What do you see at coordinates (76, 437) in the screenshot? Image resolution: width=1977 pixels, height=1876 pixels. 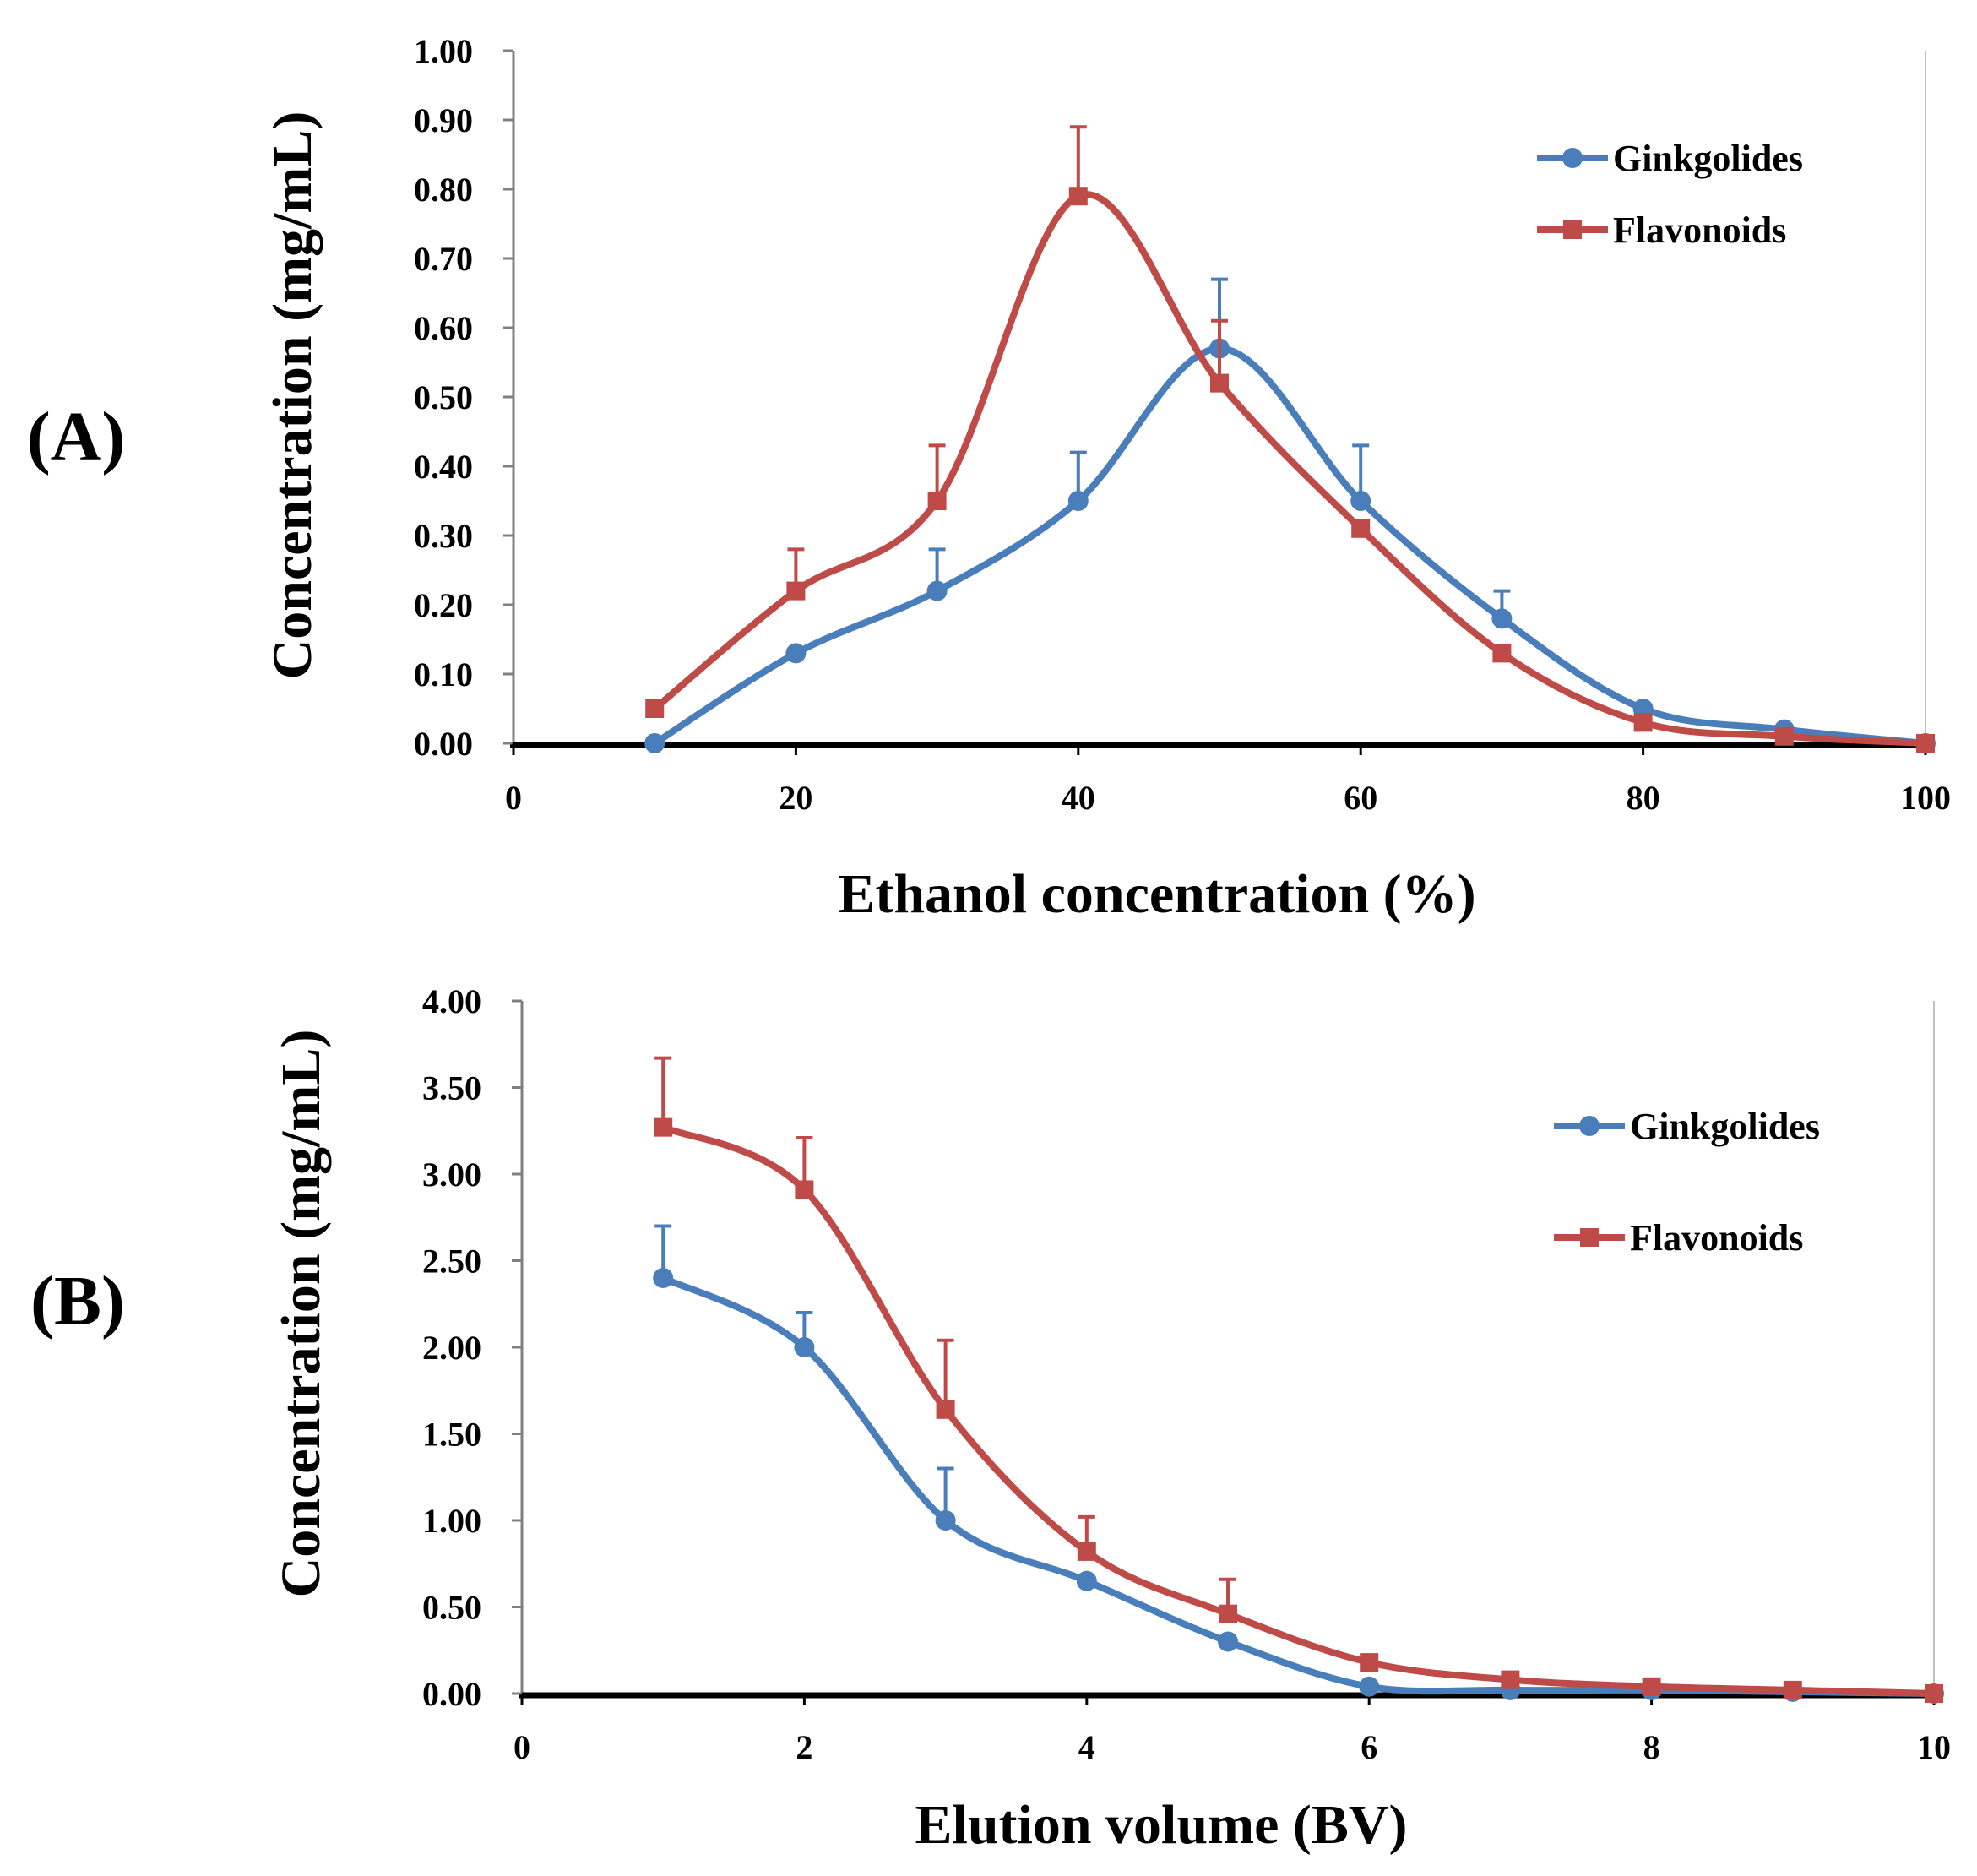 I see `panel-label-a: (A)` at bounding box center [76, 437].